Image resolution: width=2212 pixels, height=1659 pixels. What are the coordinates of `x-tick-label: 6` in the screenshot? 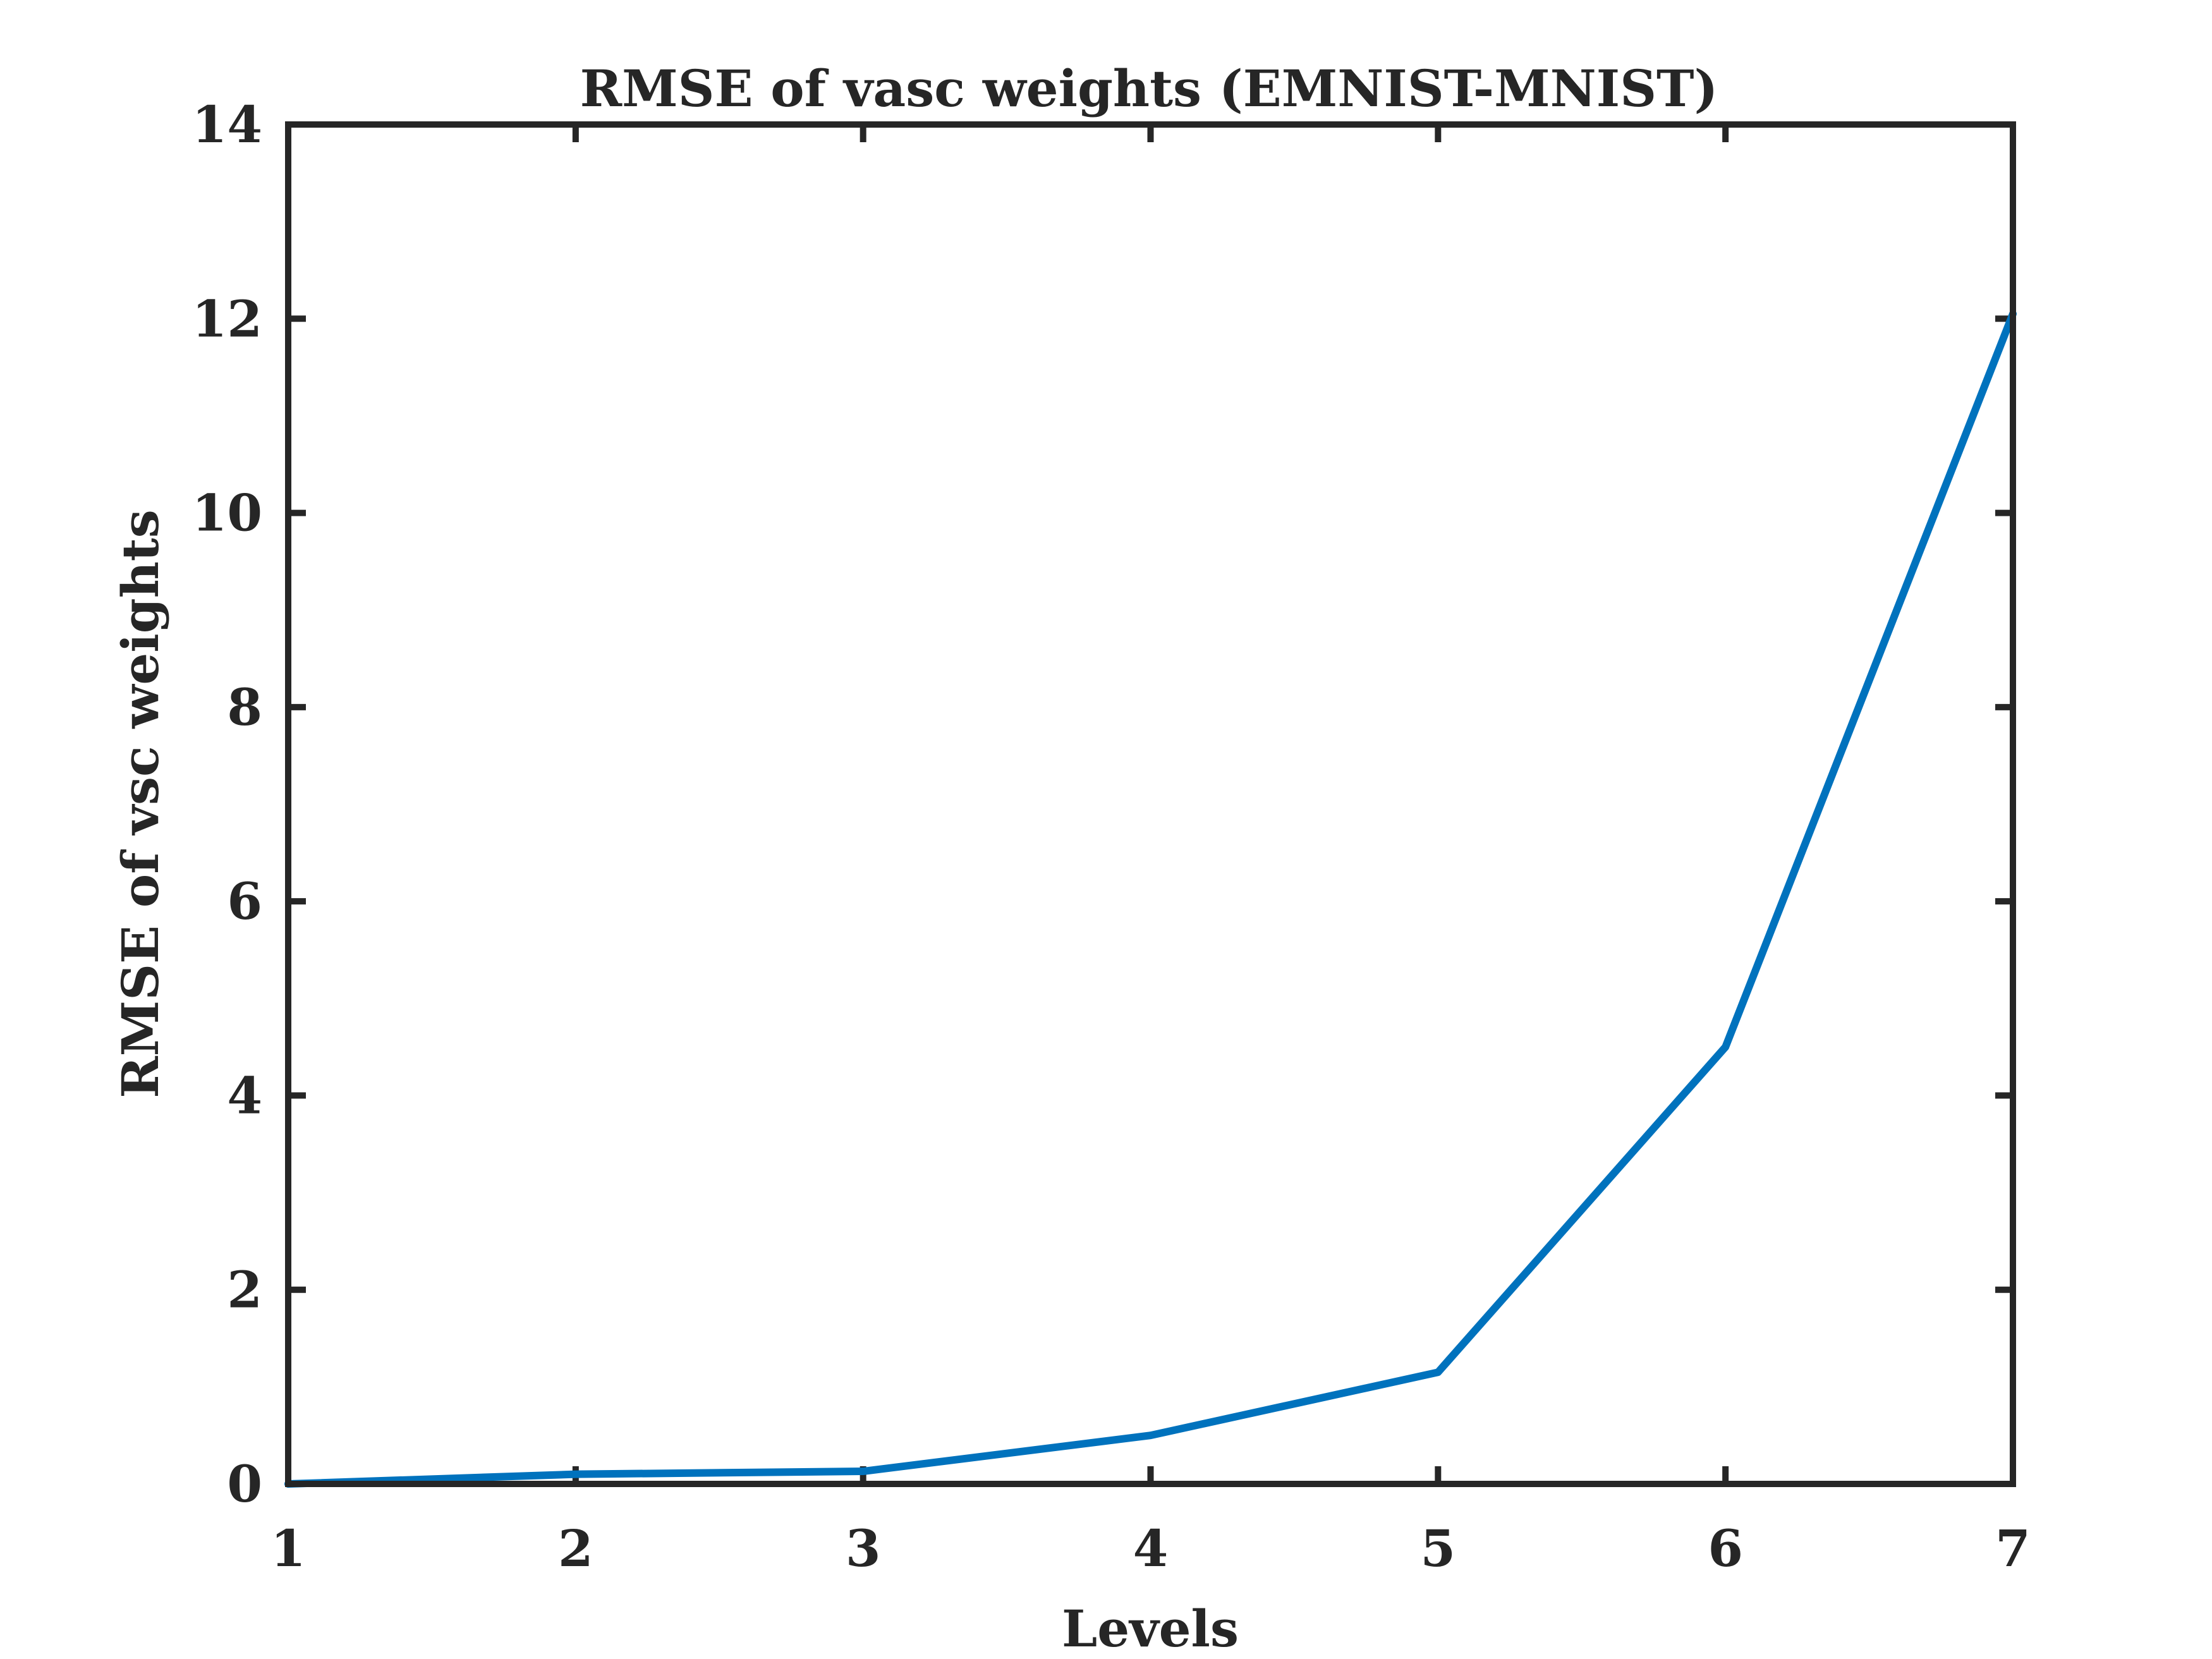 It's located at (1725, 1549).